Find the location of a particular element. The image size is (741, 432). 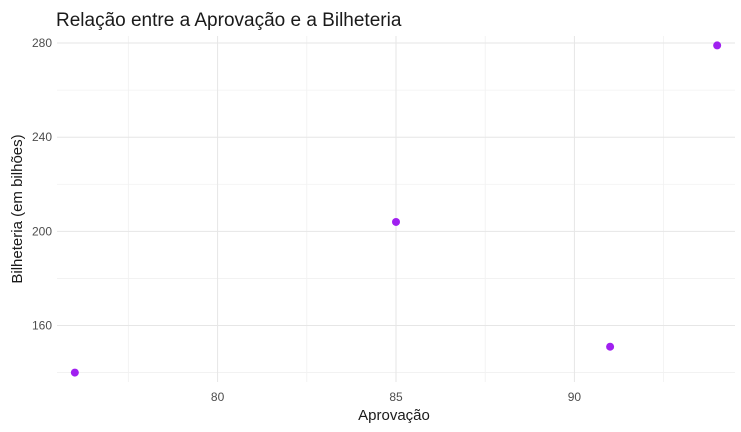

y-axis-title: Bilheteria (em bilhões) is located at coordinates (17, 208).